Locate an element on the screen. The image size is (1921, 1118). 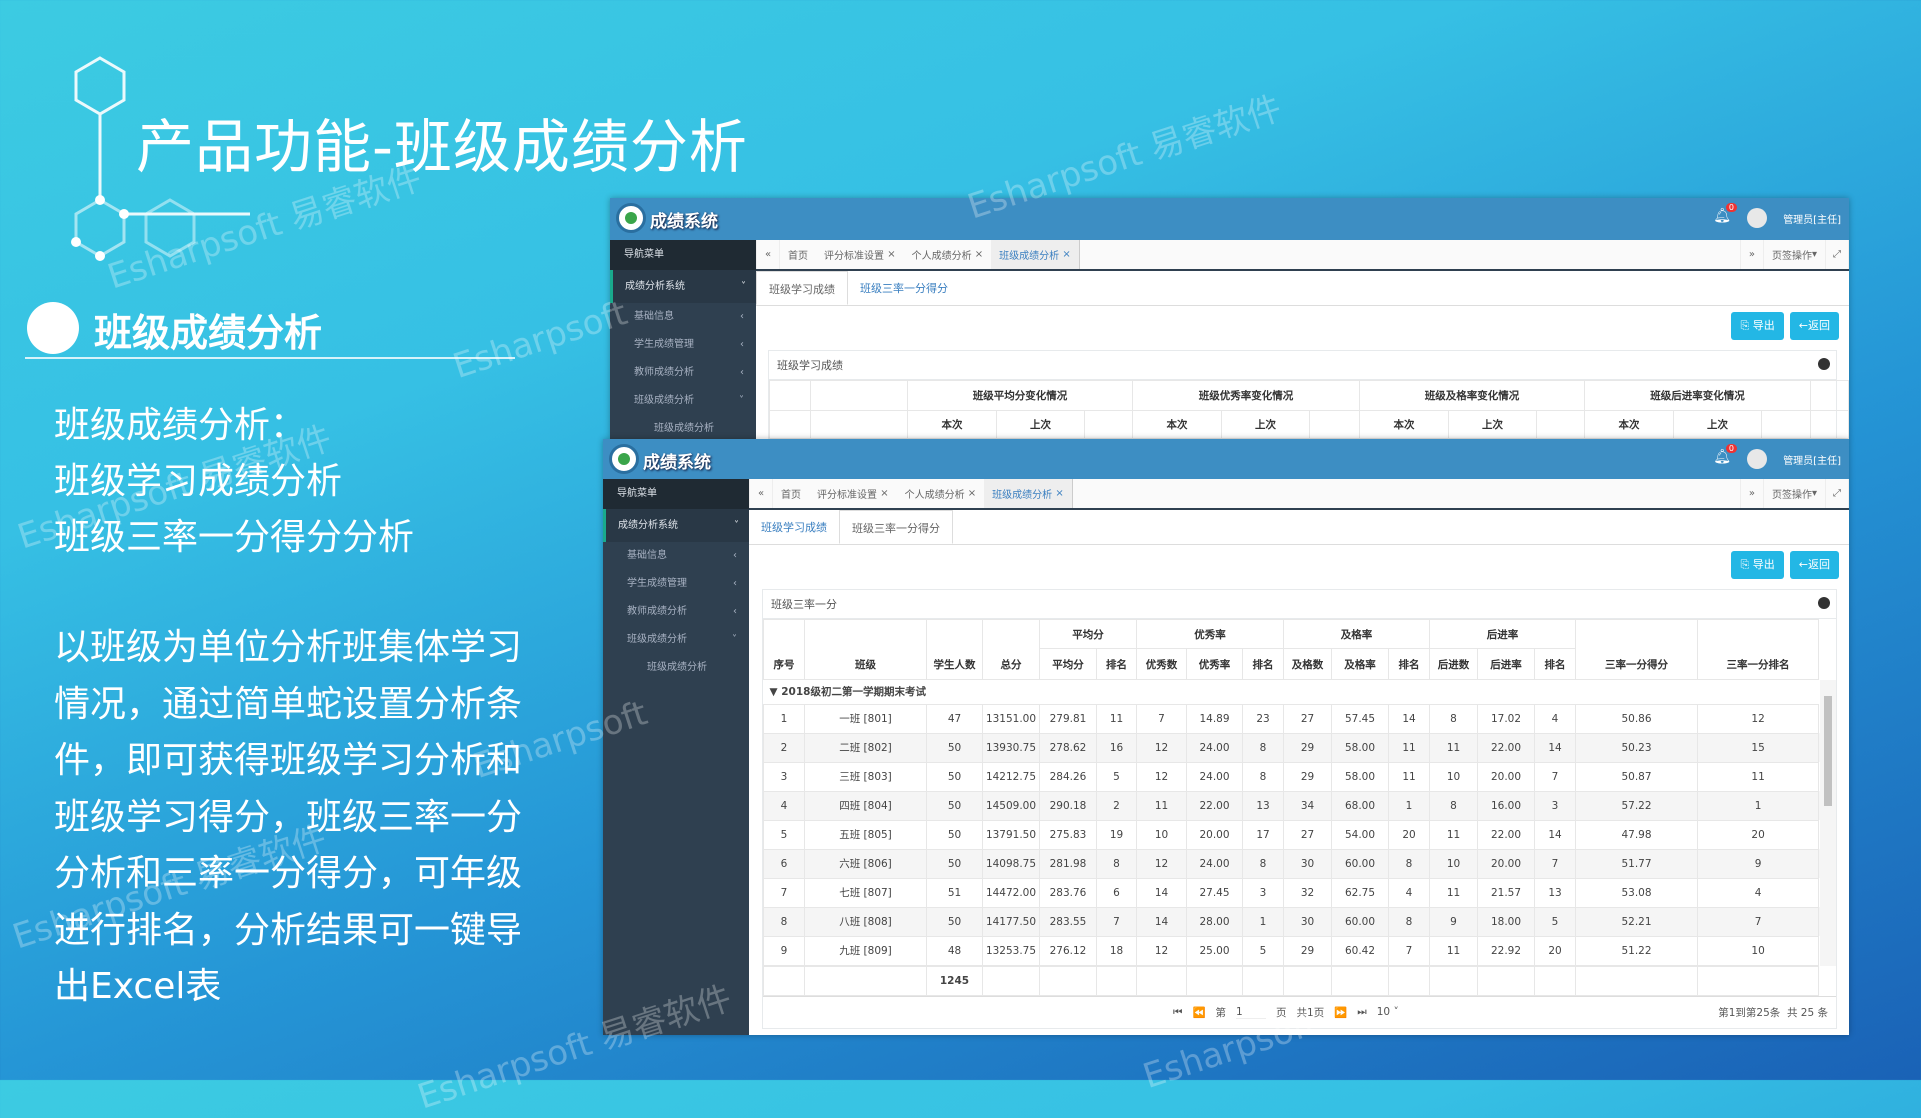
cell-13: 20.00 is located at coordinates (1506, 776).